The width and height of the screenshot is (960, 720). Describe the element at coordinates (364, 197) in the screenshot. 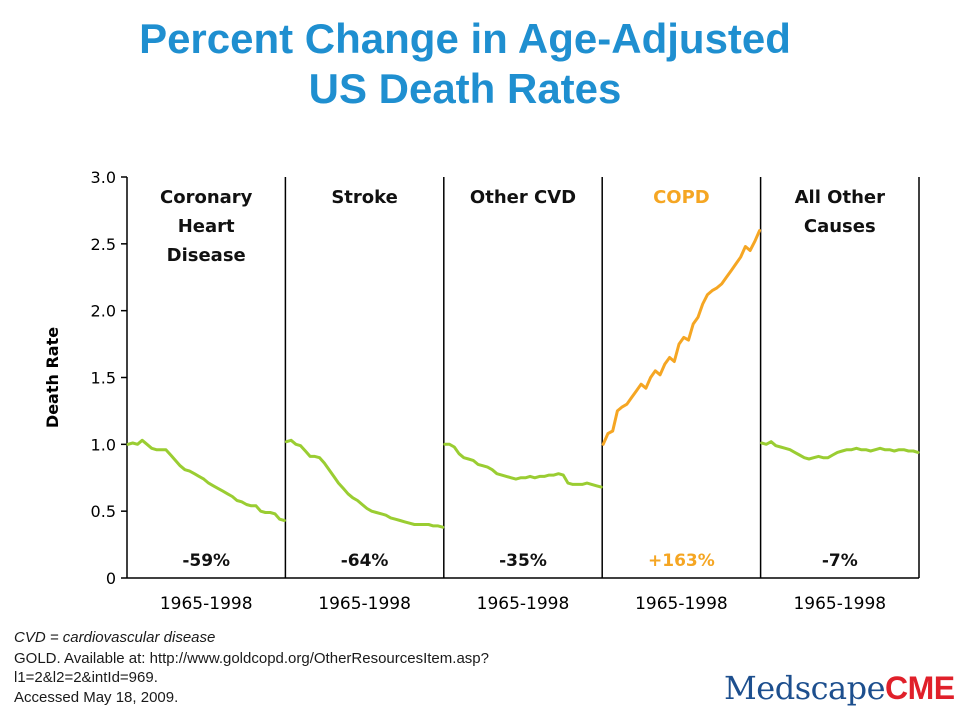

I see `panel-label: Stroke` at that location.